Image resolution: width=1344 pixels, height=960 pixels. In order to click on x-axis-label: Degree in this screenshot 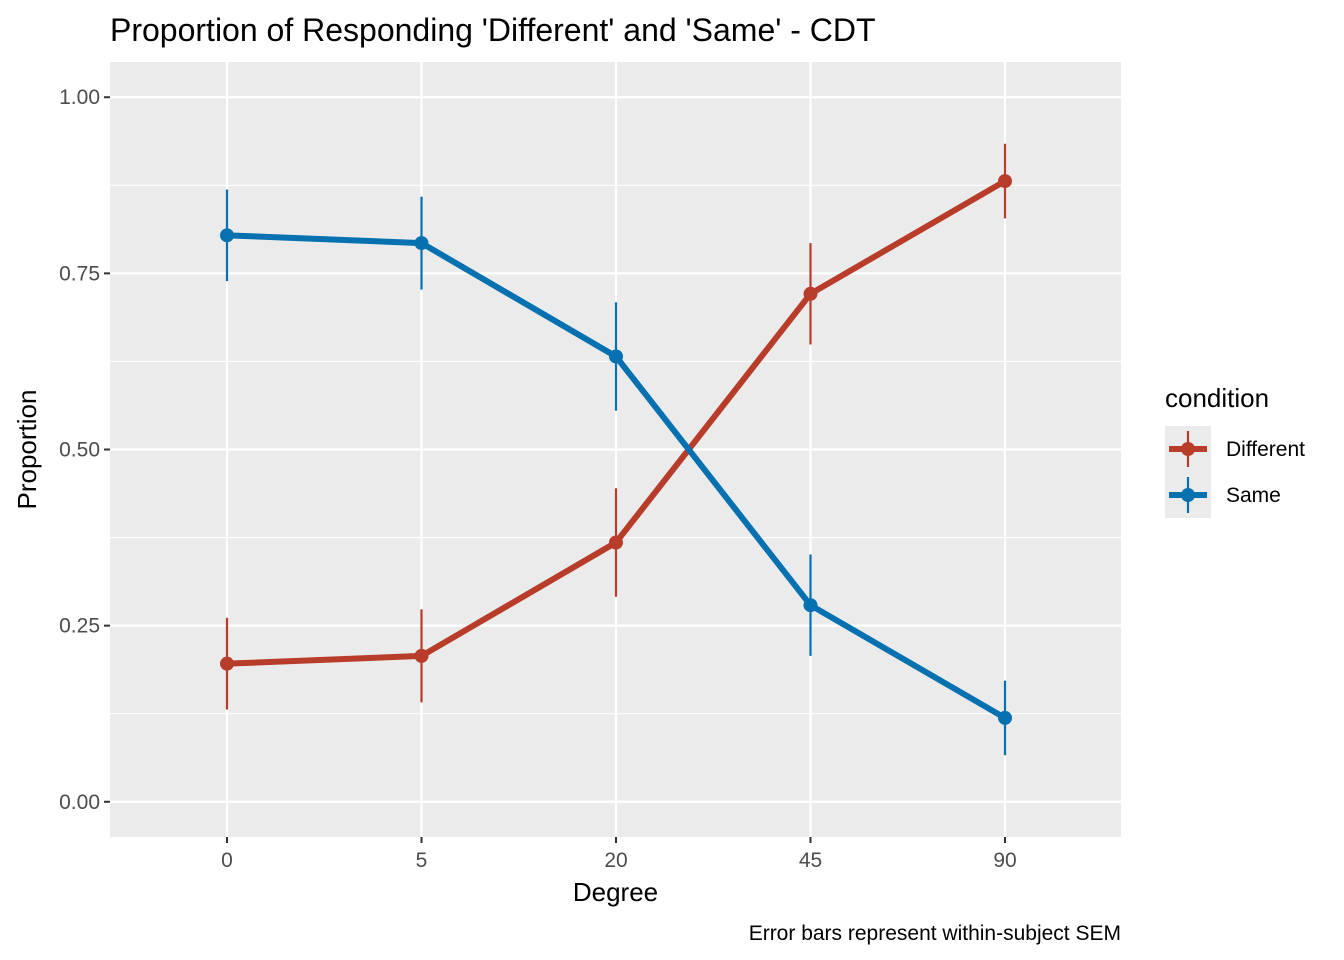, I will do `click(615, 892)`.